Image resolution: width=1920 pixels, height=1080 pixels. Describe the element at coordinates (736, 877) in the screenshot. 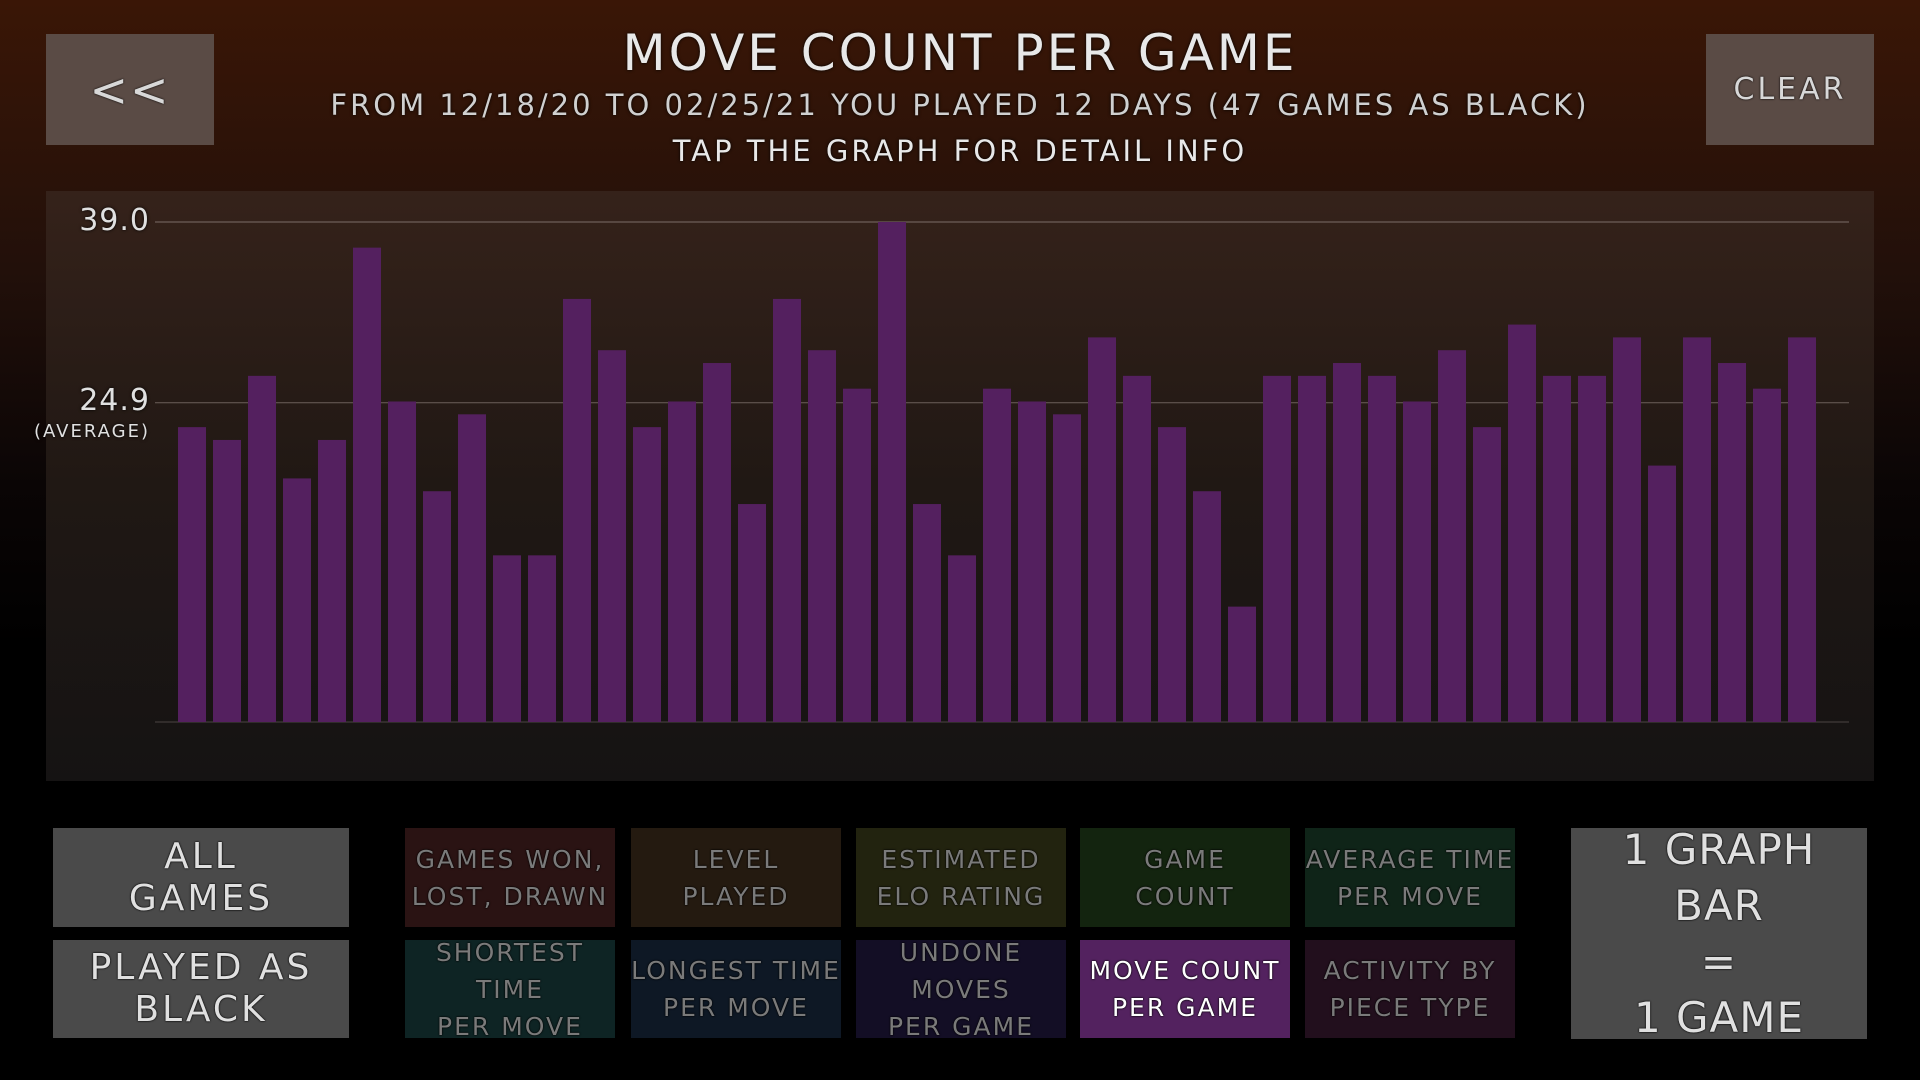

I see `graph-type-button: LEVEL PLAYED` at that location.